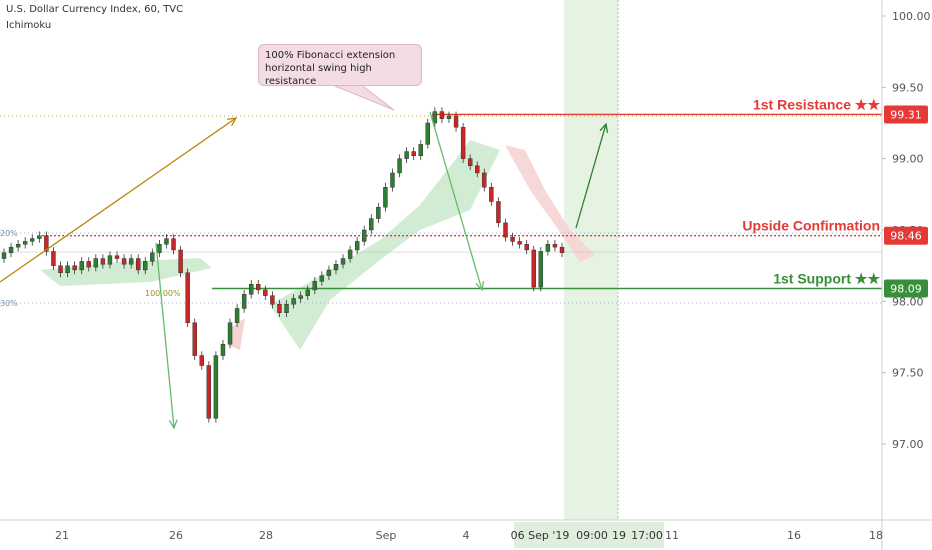  Describe the element at coordinates (9, 303) in the screenshot. I see `fib-label: 30%` at that location.